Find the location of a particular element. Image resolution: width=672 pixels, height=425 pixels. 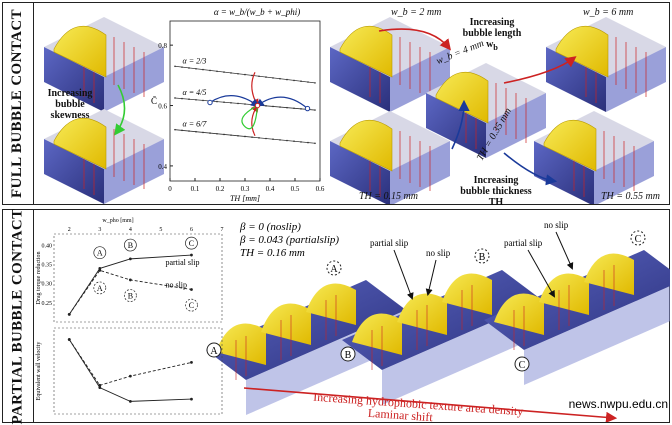

case-letter: C is located at coordinates (191, 305).